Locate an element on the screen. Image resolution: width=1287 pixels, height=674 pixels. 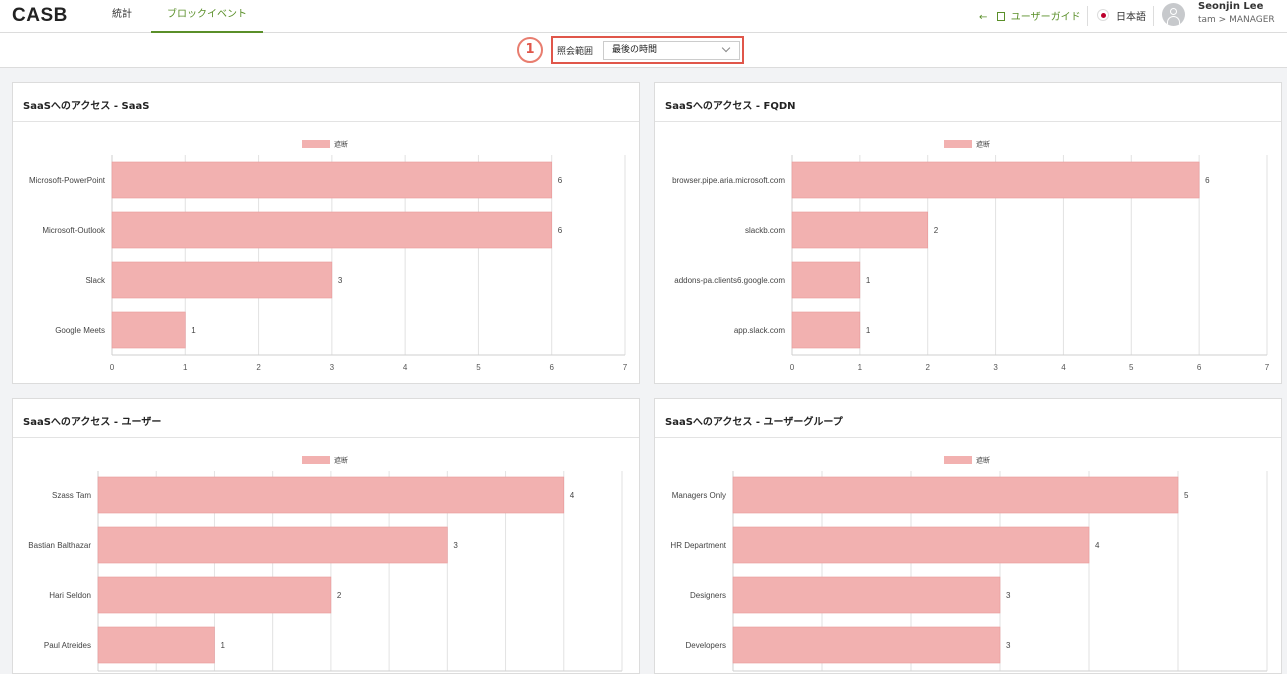
category-label: Slack is located at coordinates (95, 280).